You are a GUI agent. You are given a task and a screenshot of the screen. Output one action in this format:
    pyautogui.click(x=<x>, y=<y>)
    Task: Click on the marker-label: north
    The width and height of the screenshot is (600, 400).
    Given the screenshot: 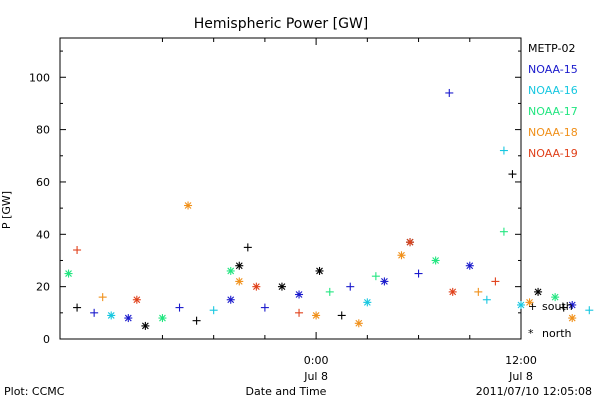 What is the action you would take?
    pyautogui.click(x=557, y=333)
    